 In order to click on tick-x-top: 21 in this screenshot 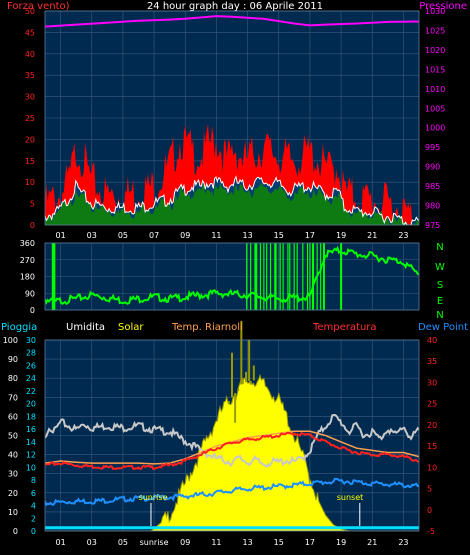, I will do `click(372, 235)`.